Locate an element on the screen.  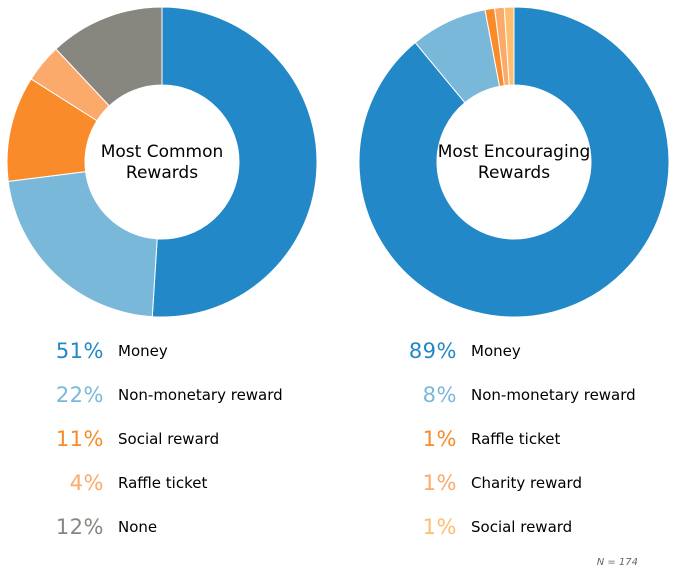
legend-item: 8% Non-monetary reward is located at coordinates (503, 395).